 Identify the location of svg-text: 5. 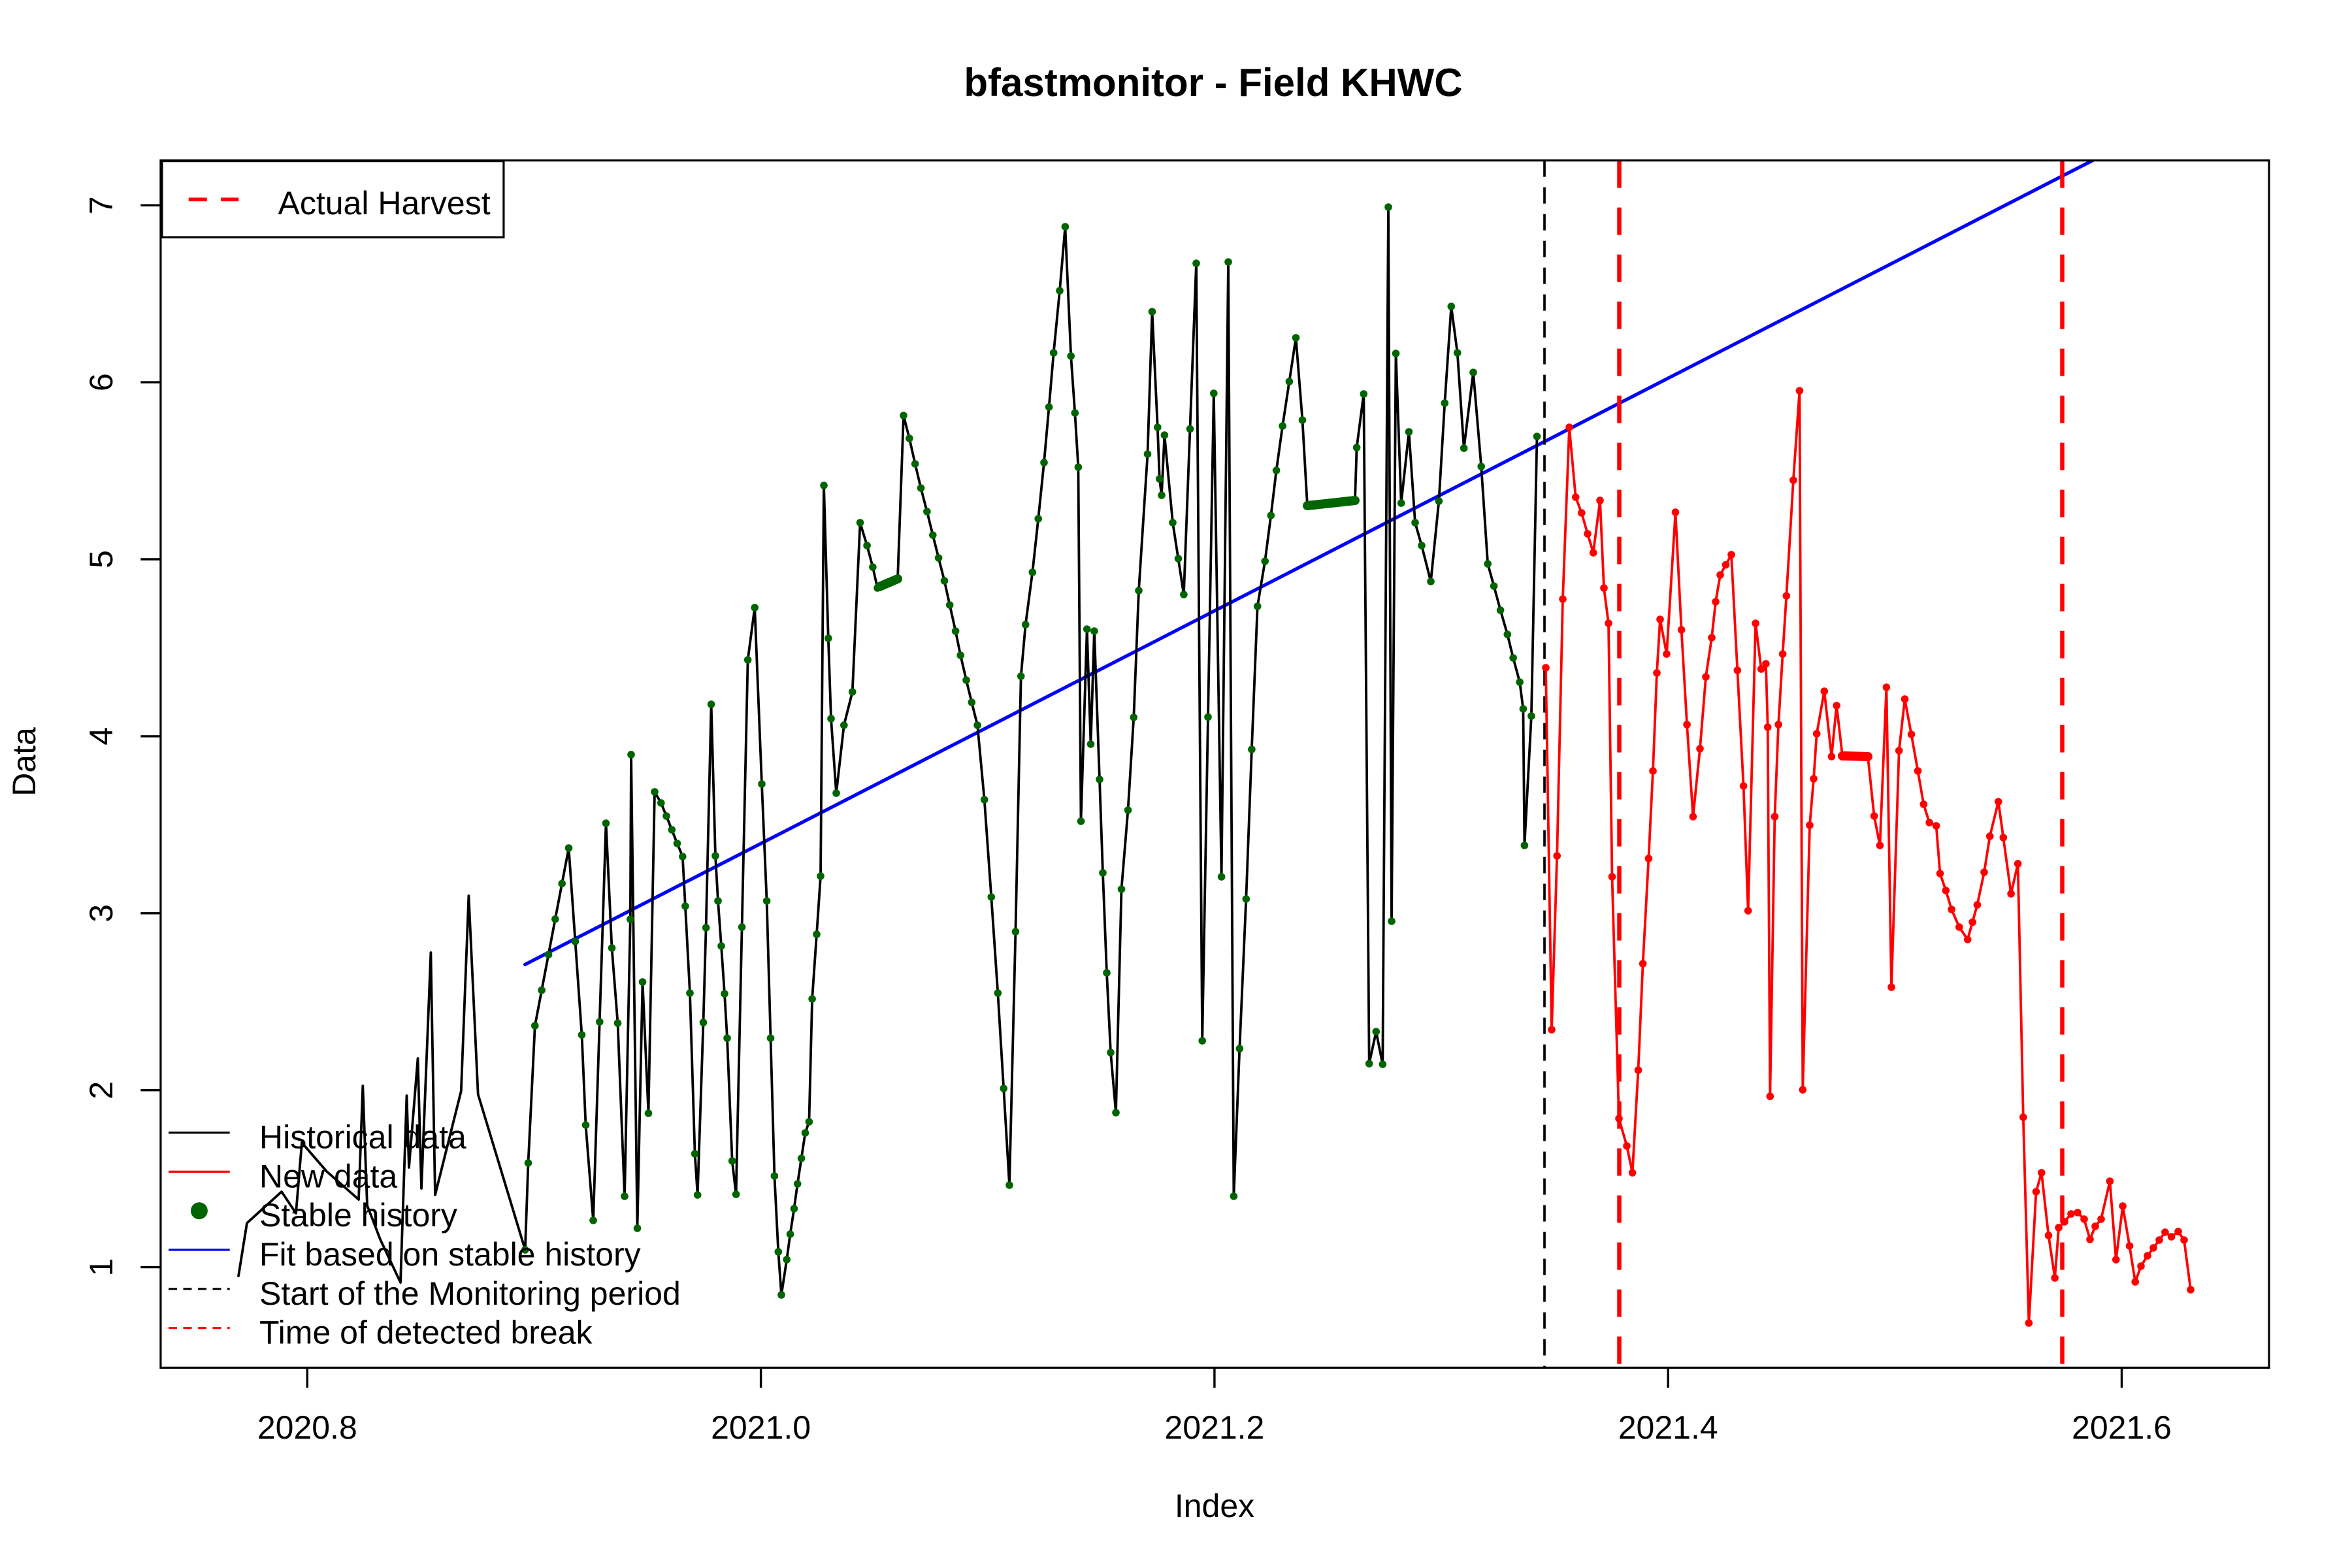
(101, 559).